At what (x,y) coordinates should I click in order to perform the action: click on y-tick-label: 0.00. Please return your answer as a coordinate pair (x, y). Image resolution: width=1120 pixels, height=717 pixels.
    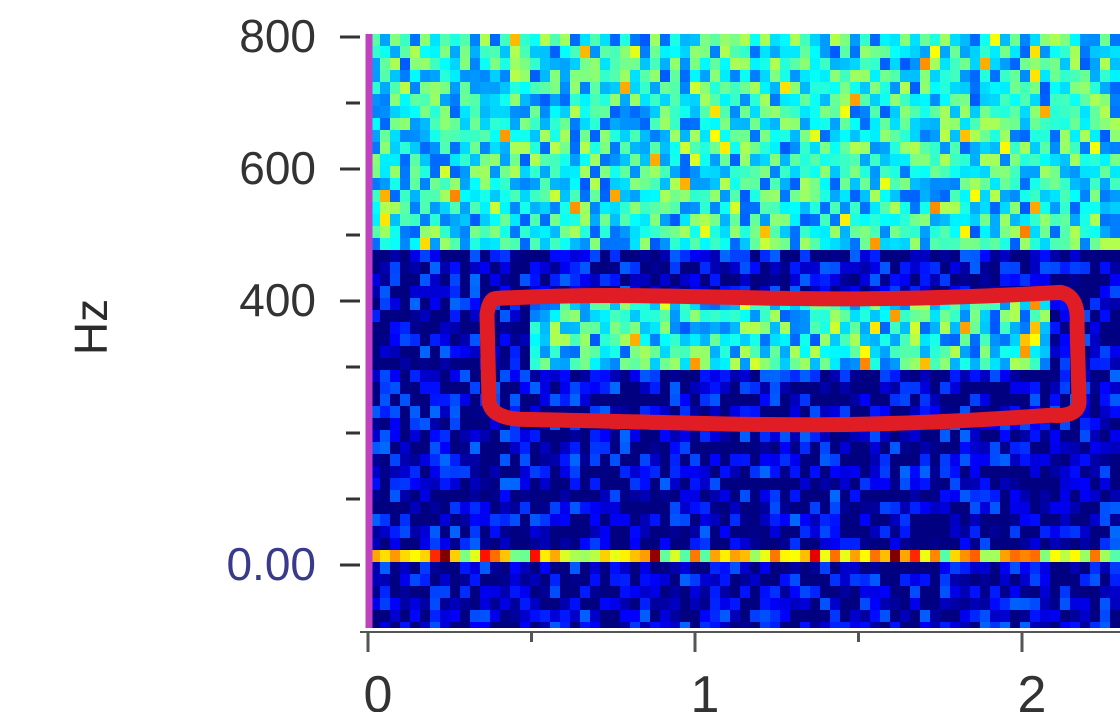
    Looking at the image, I should click on (271, 564).